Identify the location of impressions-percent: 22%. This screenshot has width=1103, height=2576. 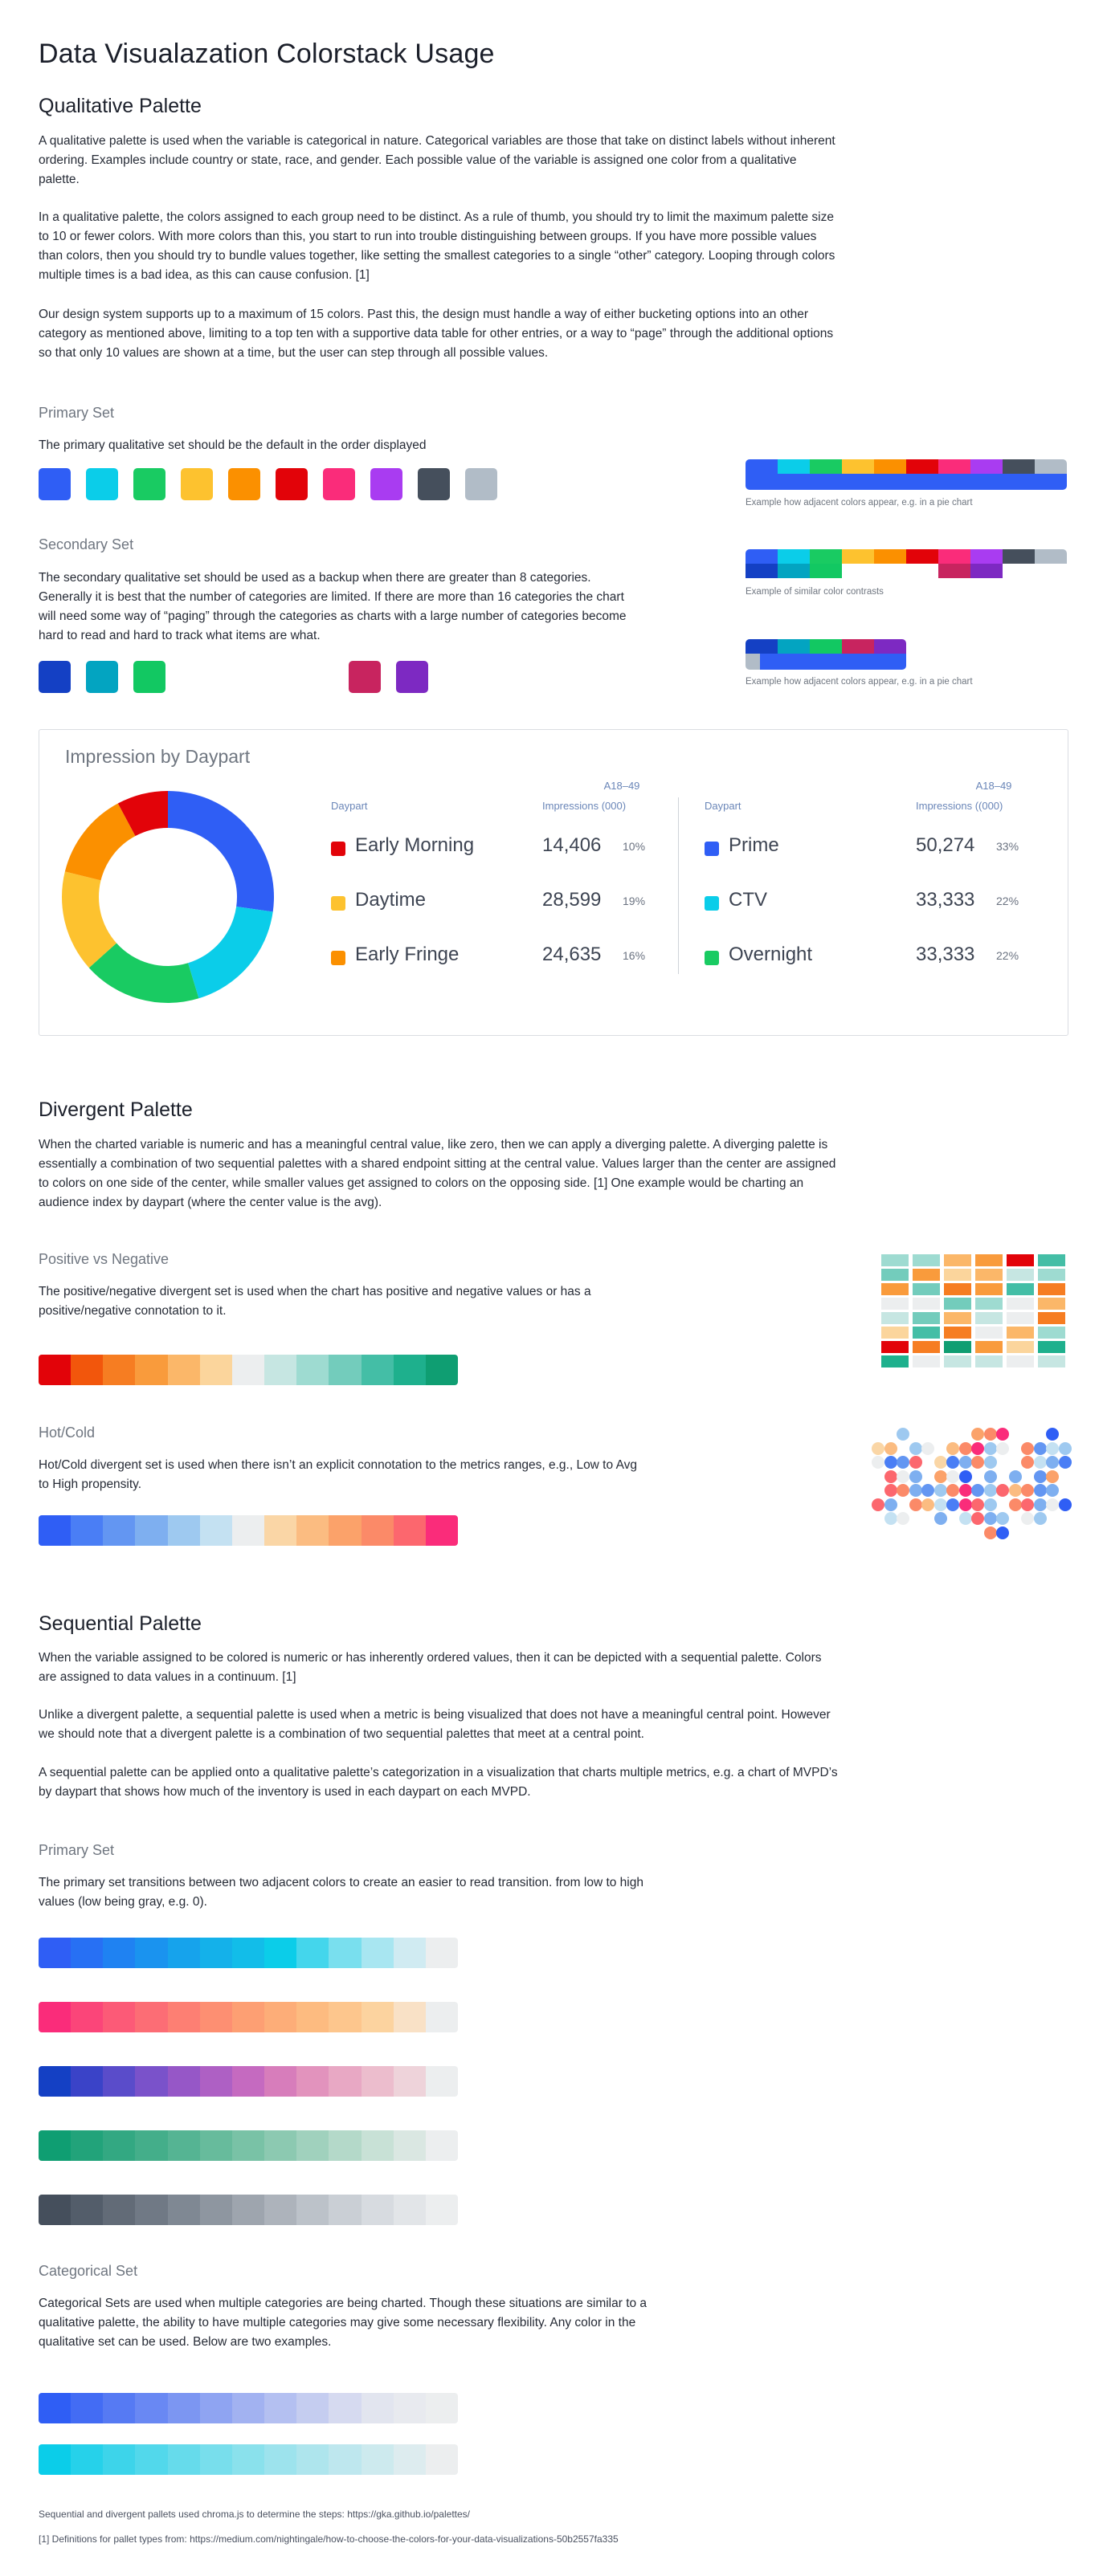
(1007, 901).